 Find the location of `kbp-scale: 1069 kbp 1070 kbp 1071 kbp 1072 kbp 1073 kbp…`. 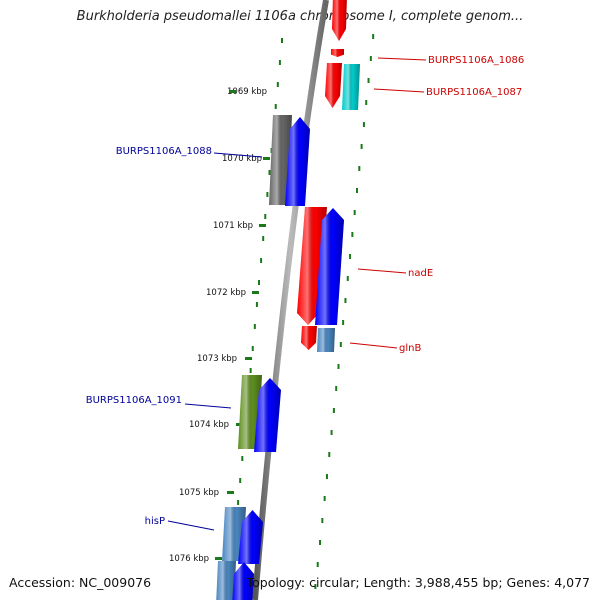

kbp-scale: 1069 kbp 1070 kbp 1071 kbp 1072 kbp 1073 kbp… is located at coordinates (219, 325).